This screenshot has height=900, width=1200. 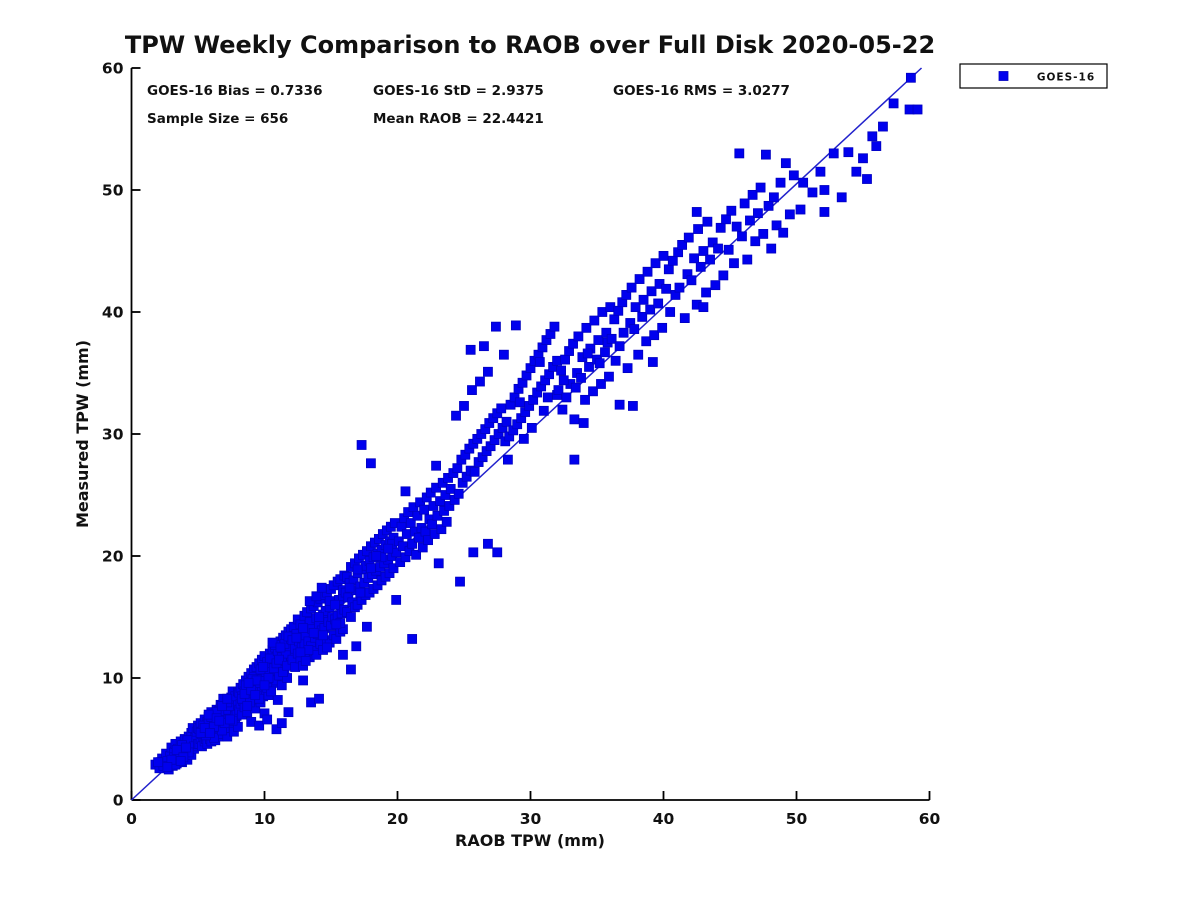 I want to click on stat-std: GOES-16 StD = 2.9375, so click(x=458, y=91).